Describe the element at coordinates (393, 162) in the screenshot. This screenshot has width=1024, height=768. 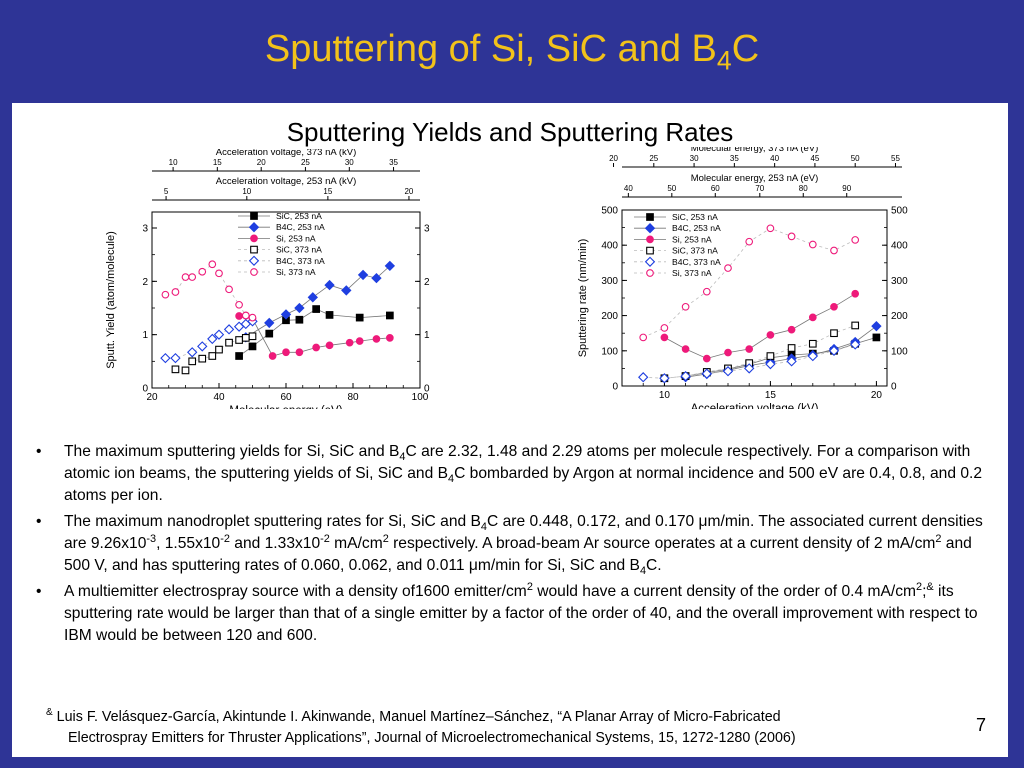
I see `top-axis-tick-label: 35` at that location.